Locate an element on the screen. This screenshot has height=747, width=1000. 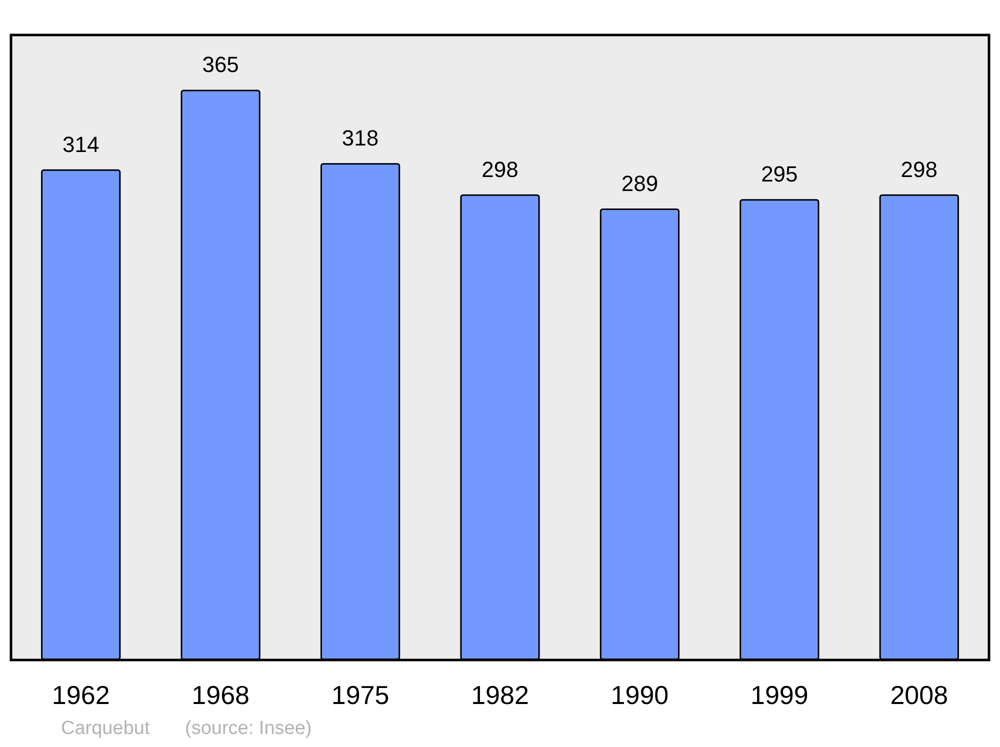
x-tick-label: 1990 is located at coordinates (639, 695).